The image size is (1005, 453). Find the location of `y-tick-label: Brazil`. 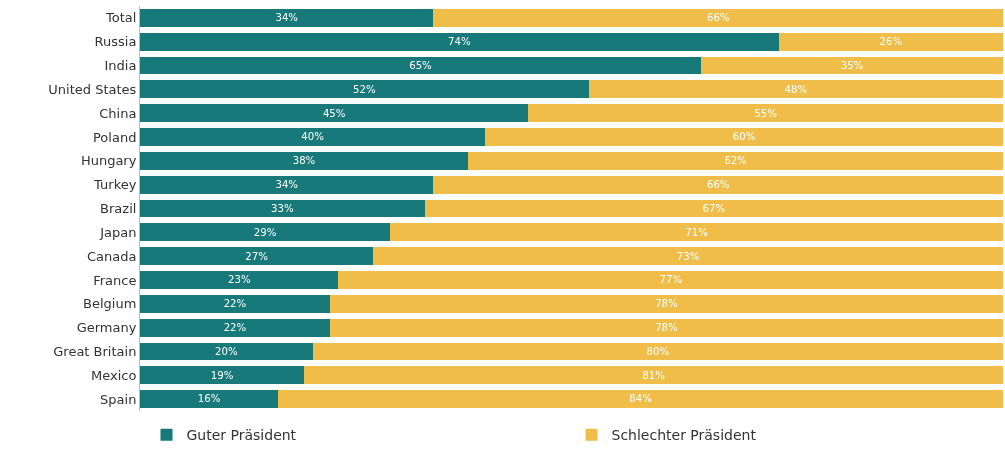

y-tick-label: Brazil is located at coordinates (118, 209).